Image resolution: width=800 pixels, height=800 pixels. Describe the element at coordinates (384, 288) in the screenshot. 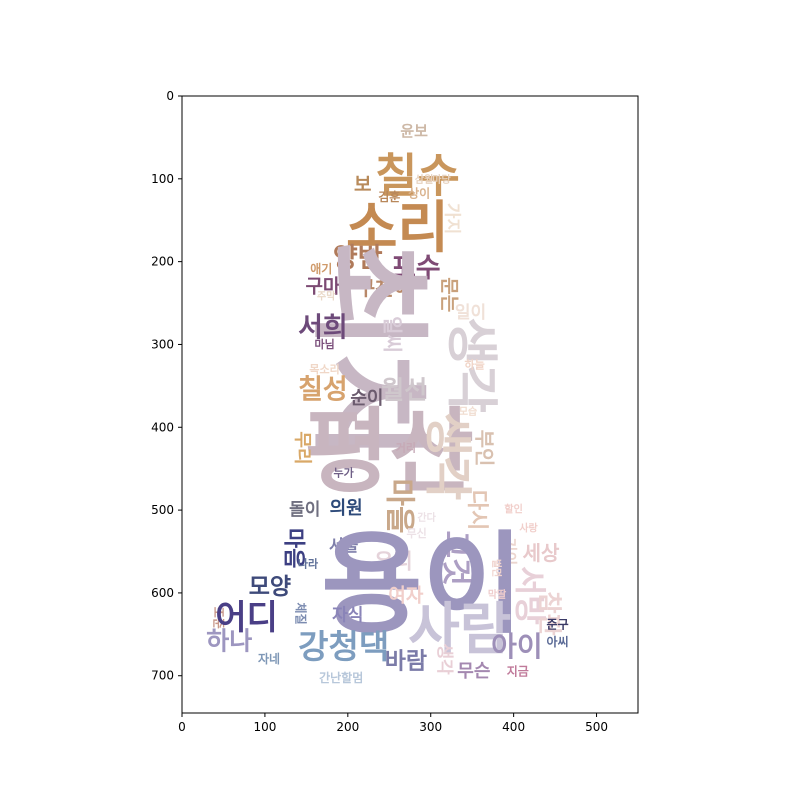

I see `word-13: 구천이` at that location.